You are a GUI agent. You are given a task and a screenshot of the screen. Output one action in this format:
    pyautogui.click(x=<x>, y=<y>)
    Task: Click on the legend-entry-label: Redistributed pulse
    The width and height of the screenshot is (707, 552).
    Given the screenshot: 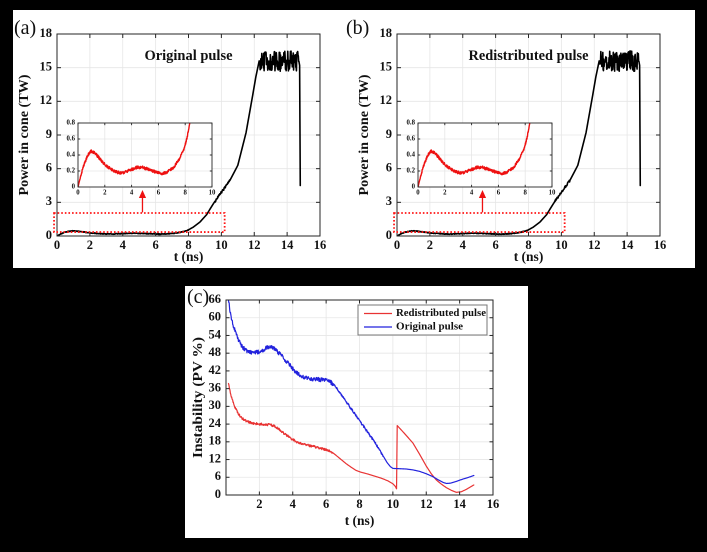 What is the action you would take?
    pyautogui.click(x=441, y=313)
    